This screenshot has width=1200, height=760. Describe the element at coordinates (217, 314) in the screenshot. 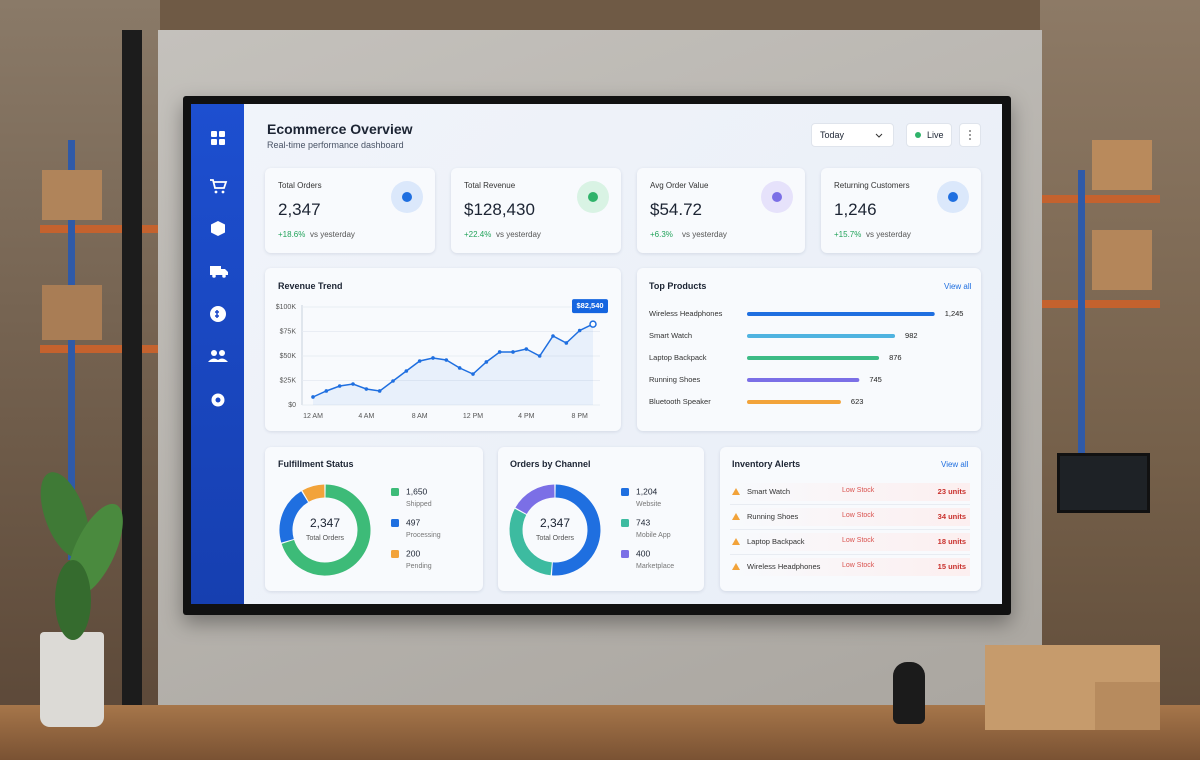

I see `dollar-icon` at that location.